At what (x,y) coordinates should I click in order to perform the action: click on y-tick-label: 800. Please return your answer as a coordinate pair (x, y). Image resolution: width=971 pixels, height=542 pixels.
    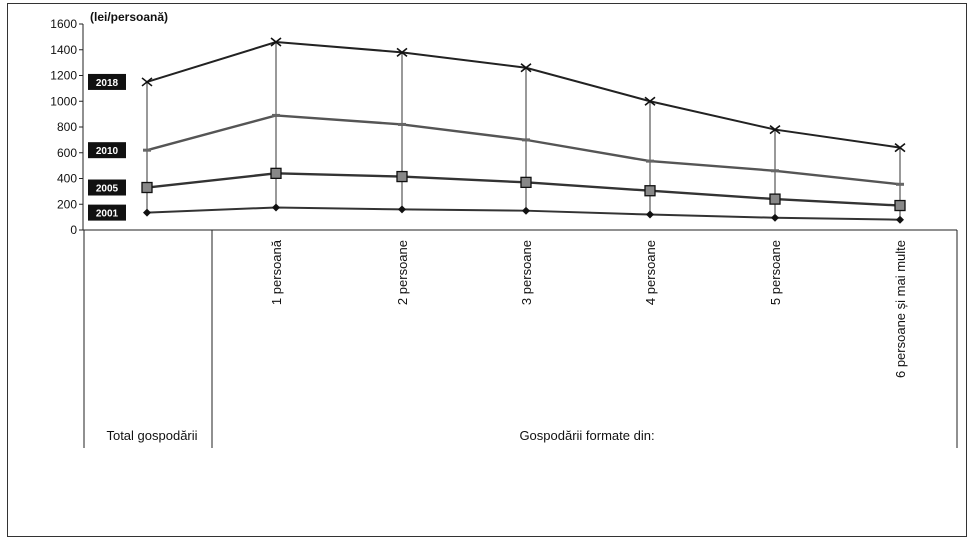
    Looking at the image, I should click on (67, 127).